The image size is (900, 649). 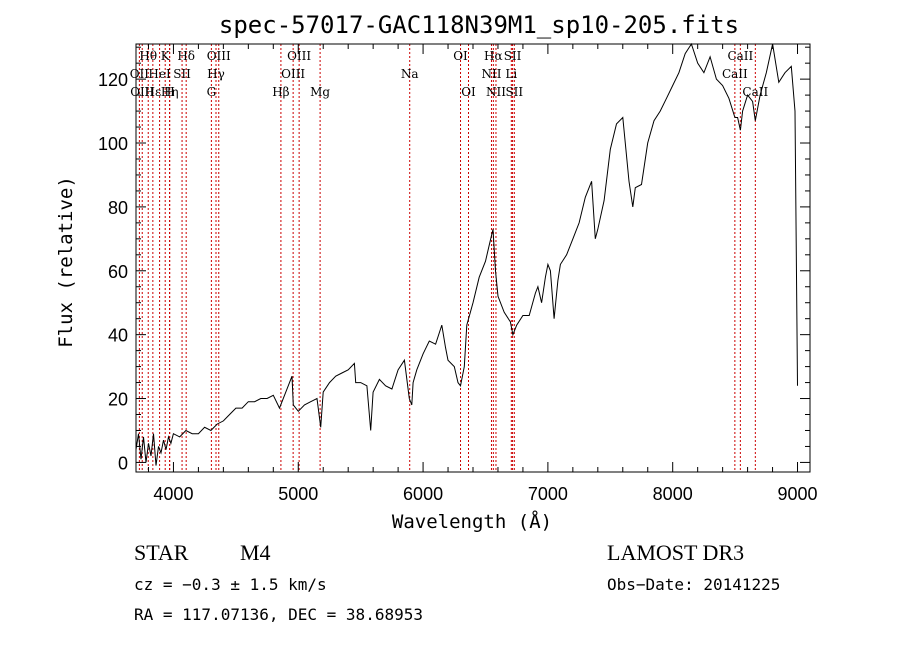 What do you see at coordinates (166, 56) in the screenshot?
I see `line-label: K` at bounding box center [166, 56].